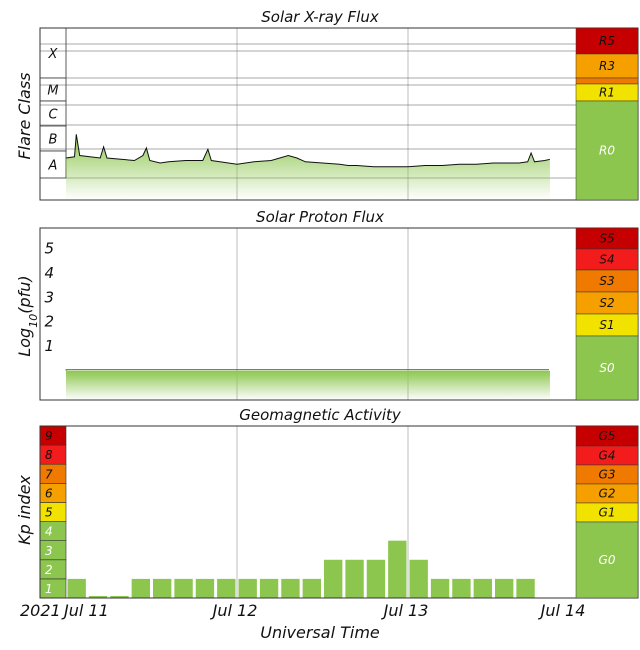  I want to click on geomagnetic-storm-scale: G5 G4 G3 G2 G1 G0, so click(607, 512).